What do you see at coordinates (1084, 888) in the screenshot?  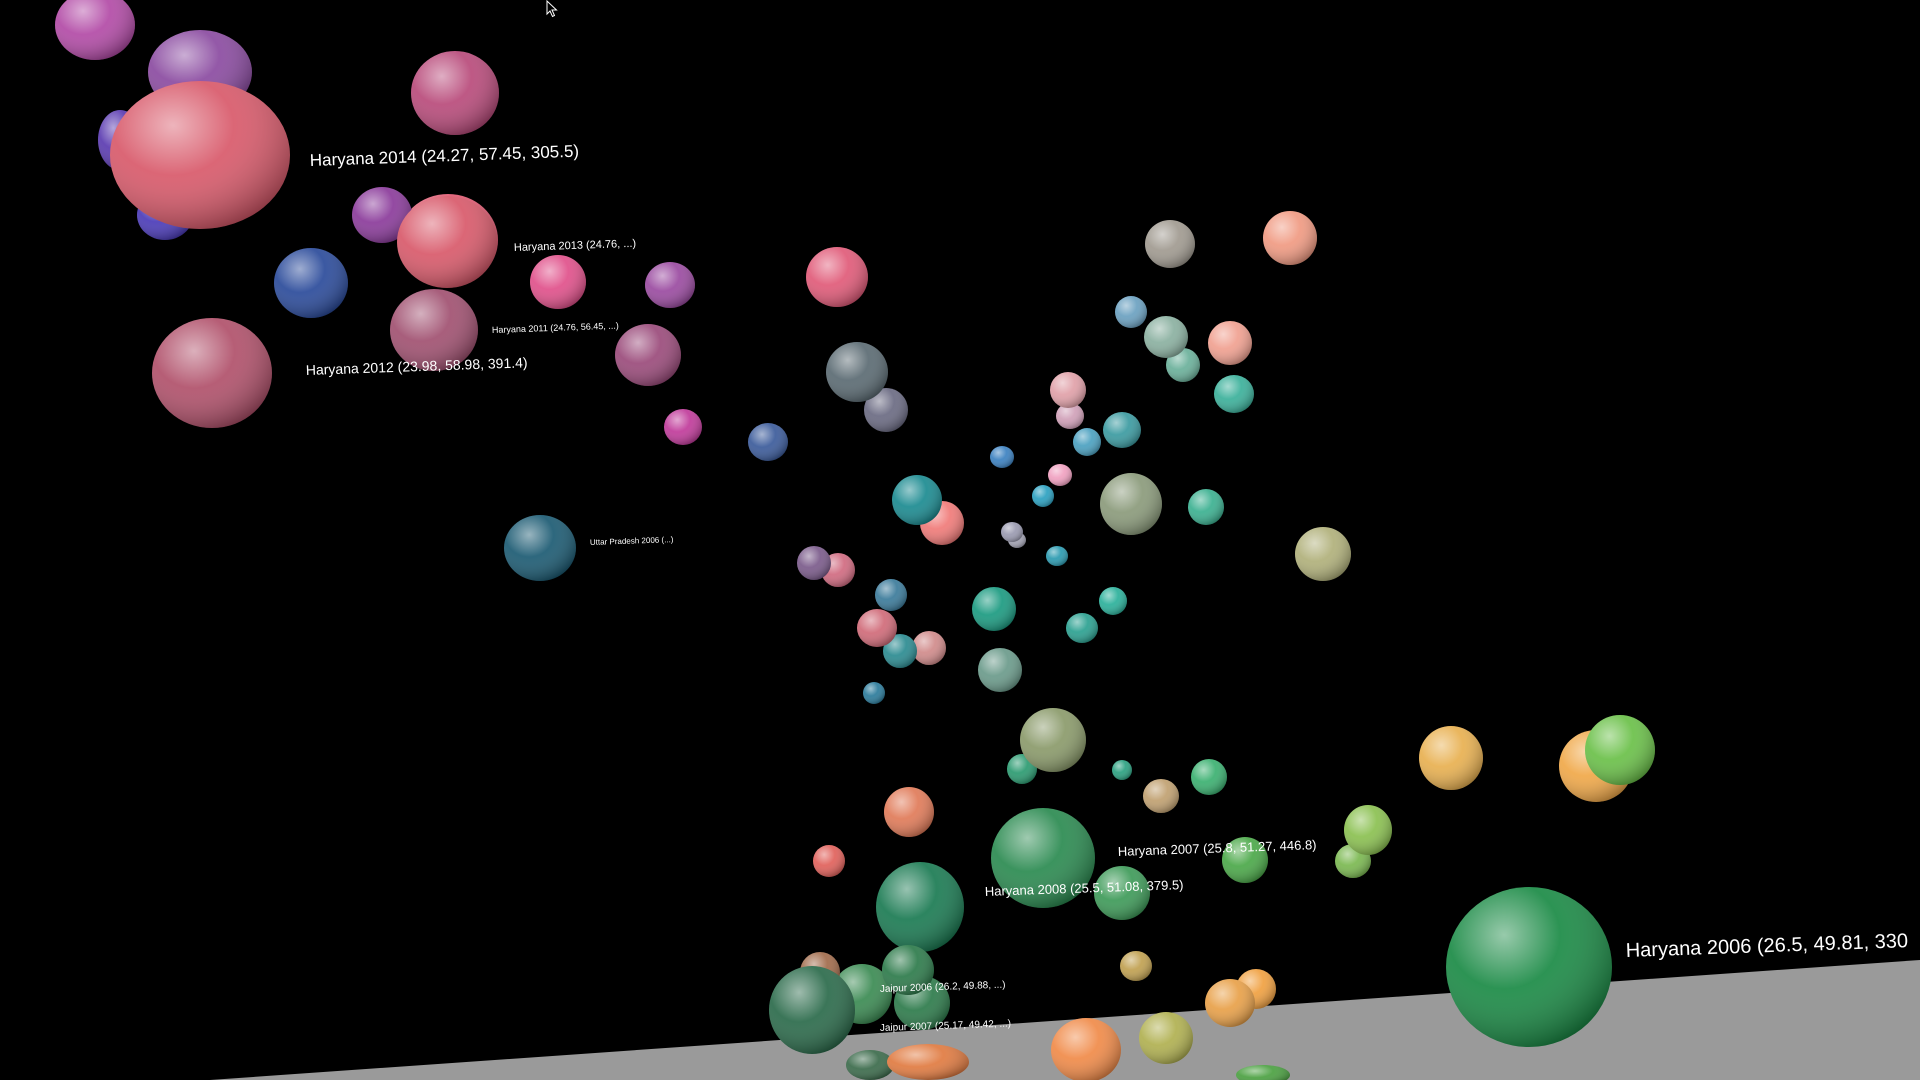 I see `bubble-label-6: Haryana 2008 (25.5, 51.08, 379.5)` at bounding box center [1084, 888].